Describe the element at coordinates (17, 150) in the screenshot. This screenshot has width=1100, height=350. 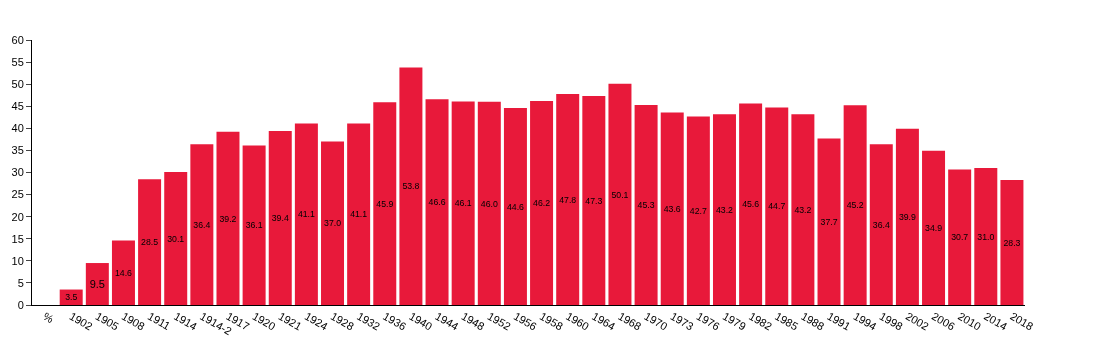
I see `y-tick-label: 35` at that location.